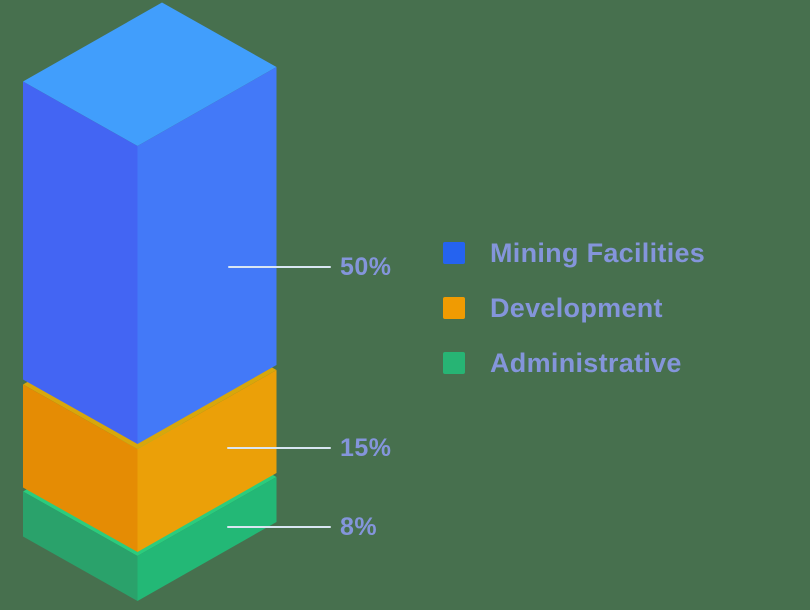 This screenshot has height=610, width=810. Describe the element at coordinates (279, 527) in the screenshot. I see `callout-line-administrative` at that location.